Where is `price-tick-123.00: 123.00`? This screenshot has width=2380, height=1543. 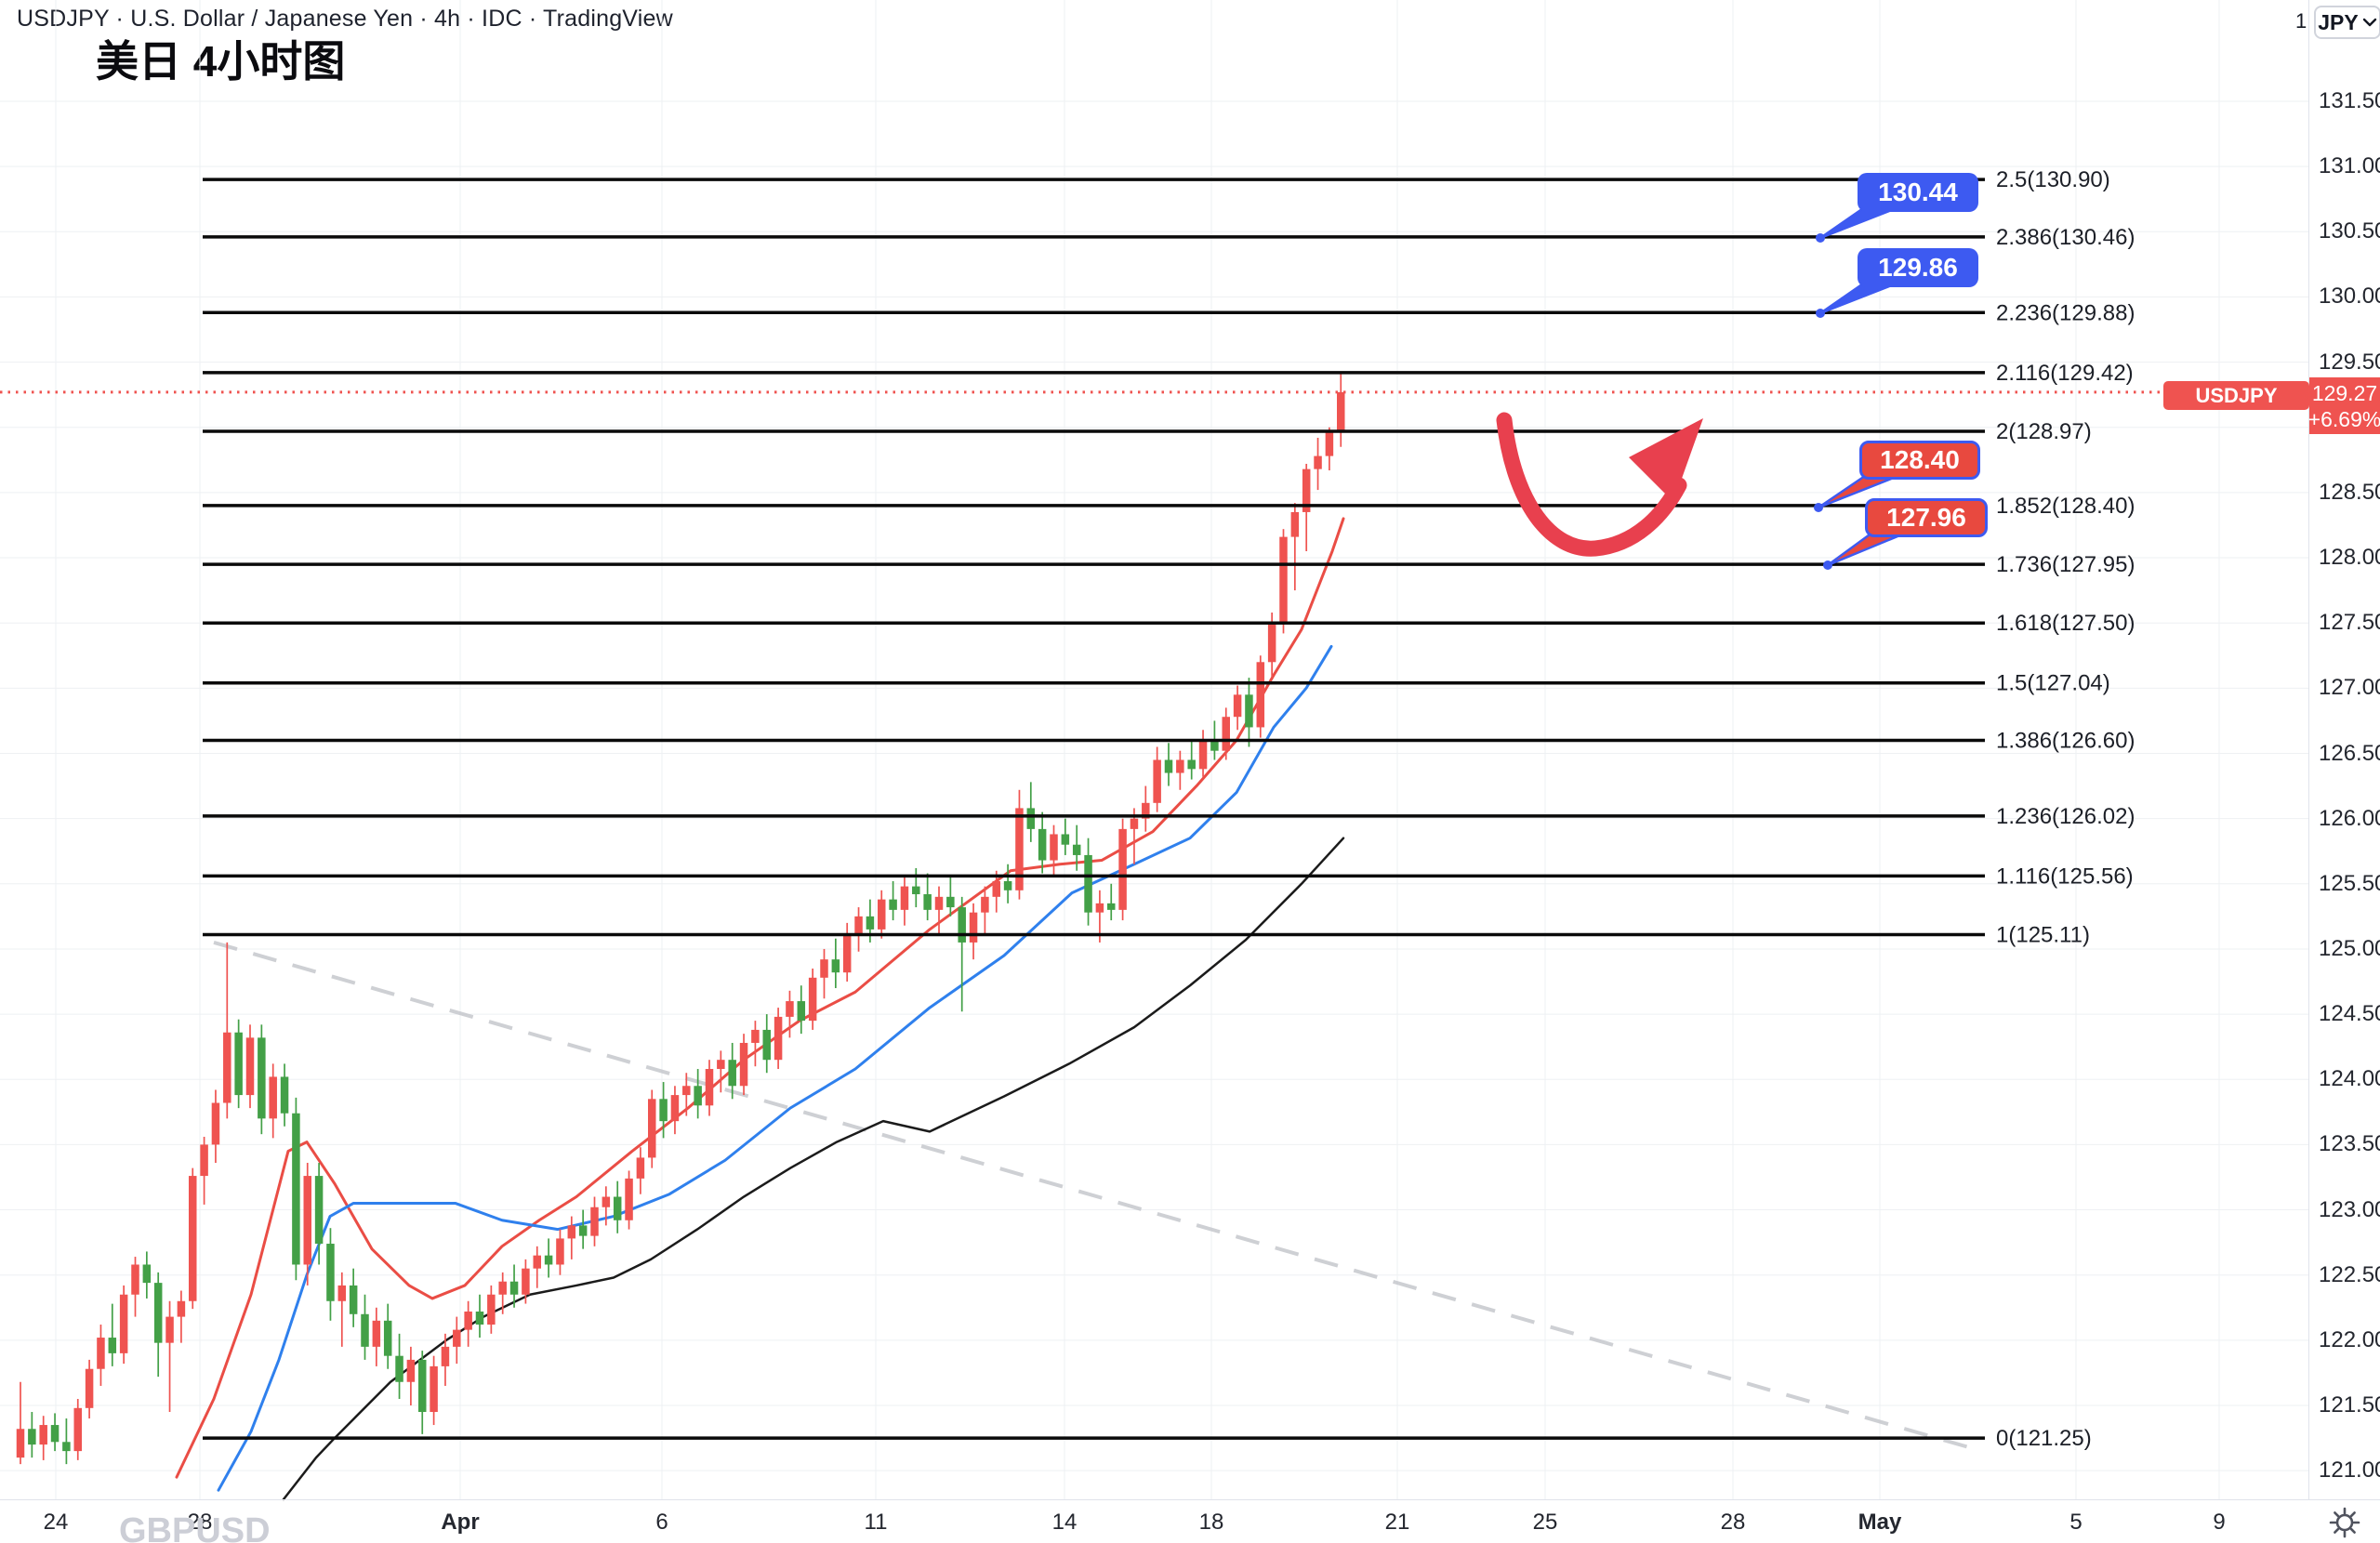
price-tick-123.00: 123.00 is located at coordinates (2349, 1209).